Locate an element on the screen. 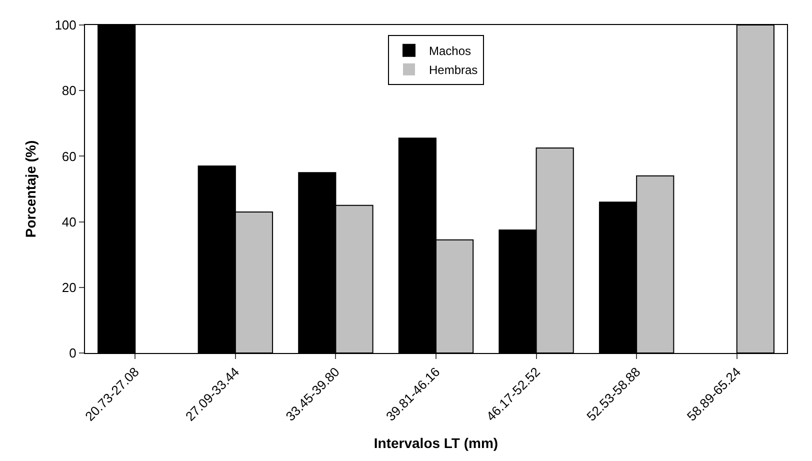 The width and height of the screenshot is (812, 461). y-tick-label: 60 is located at coordinates (69, 156).